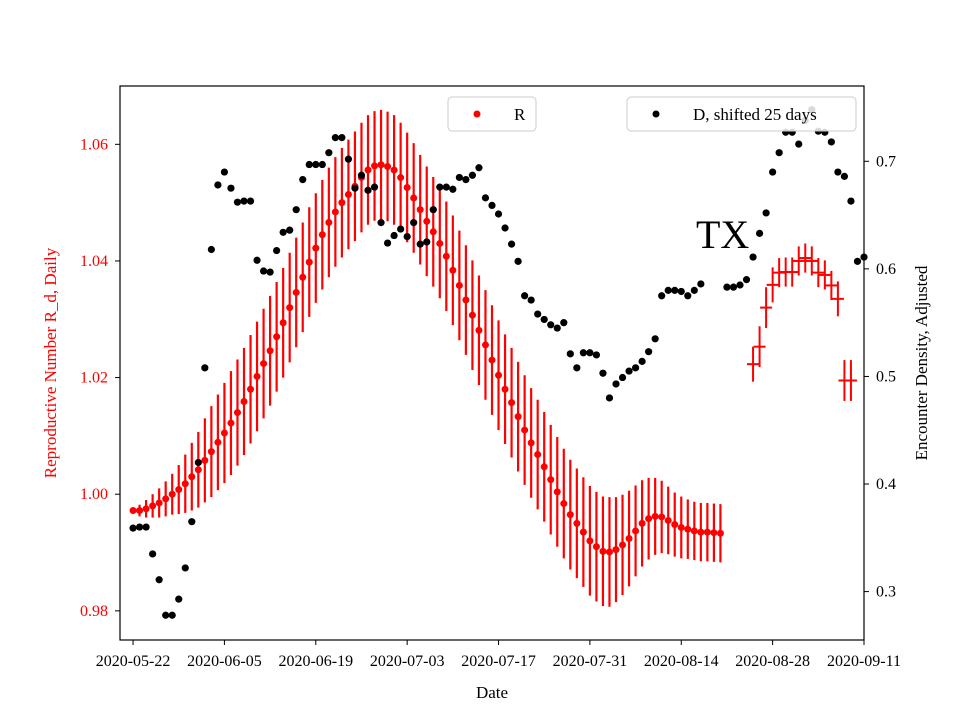 This screenshot has width=960, height=720. I want to click on x-axis-label: Date, so click(492, 692).